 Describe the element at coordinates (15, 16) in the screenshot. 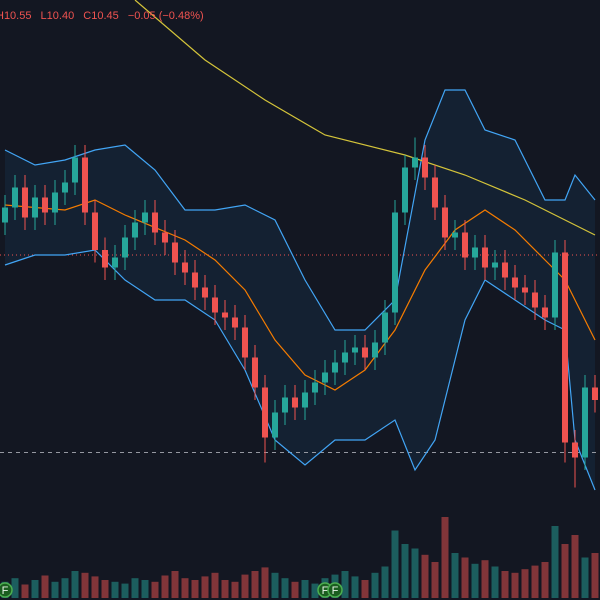

I see `legend-high: H10.55` at that location.